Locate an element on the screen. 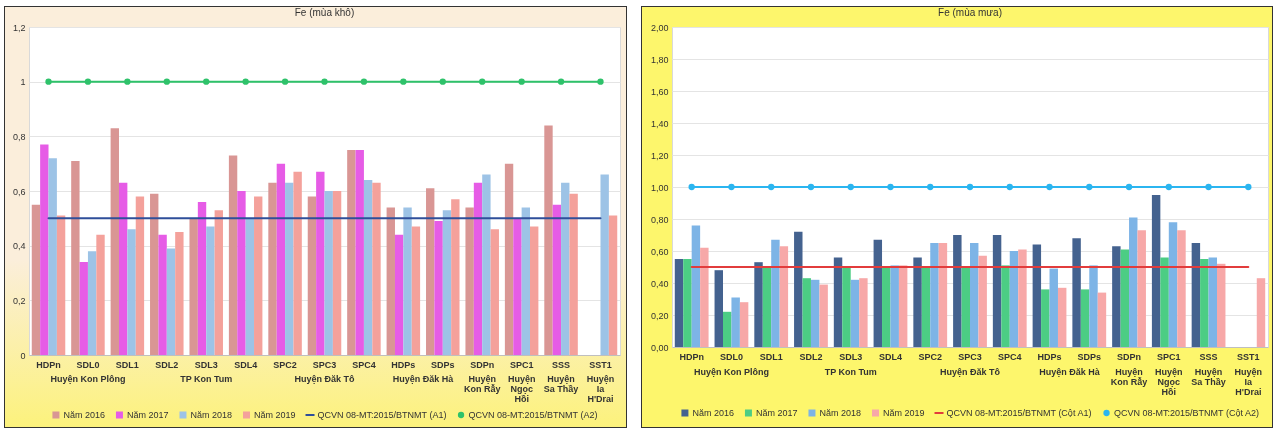 The image size is (1273, 430). y-tick-label: 1,2 is located at coordinates (19, 27).